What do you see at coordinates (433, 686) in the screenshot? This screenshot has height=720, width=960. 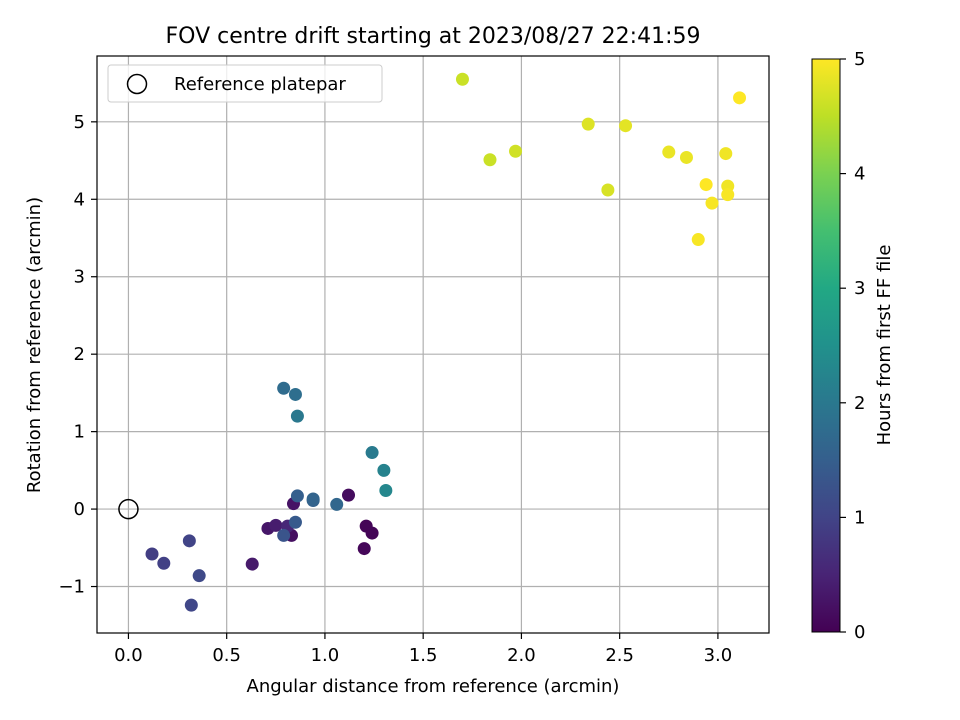 I see `x-axis-label: Angular distance from reference (arcmin)` at bounding box center [433, 686].